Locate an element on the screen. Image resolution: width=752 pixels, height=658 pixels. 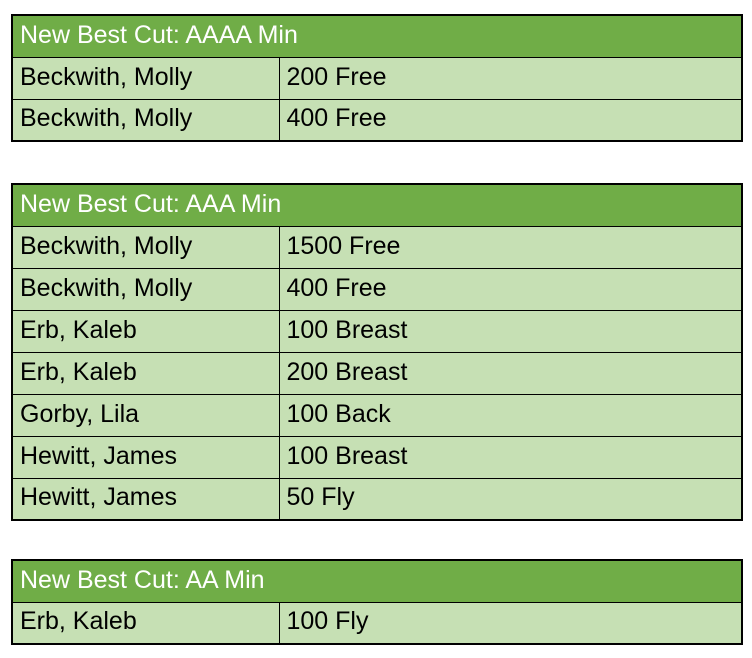
table-row: Erb, Kaleb 100 Fly is located at coordinates (377, 623).